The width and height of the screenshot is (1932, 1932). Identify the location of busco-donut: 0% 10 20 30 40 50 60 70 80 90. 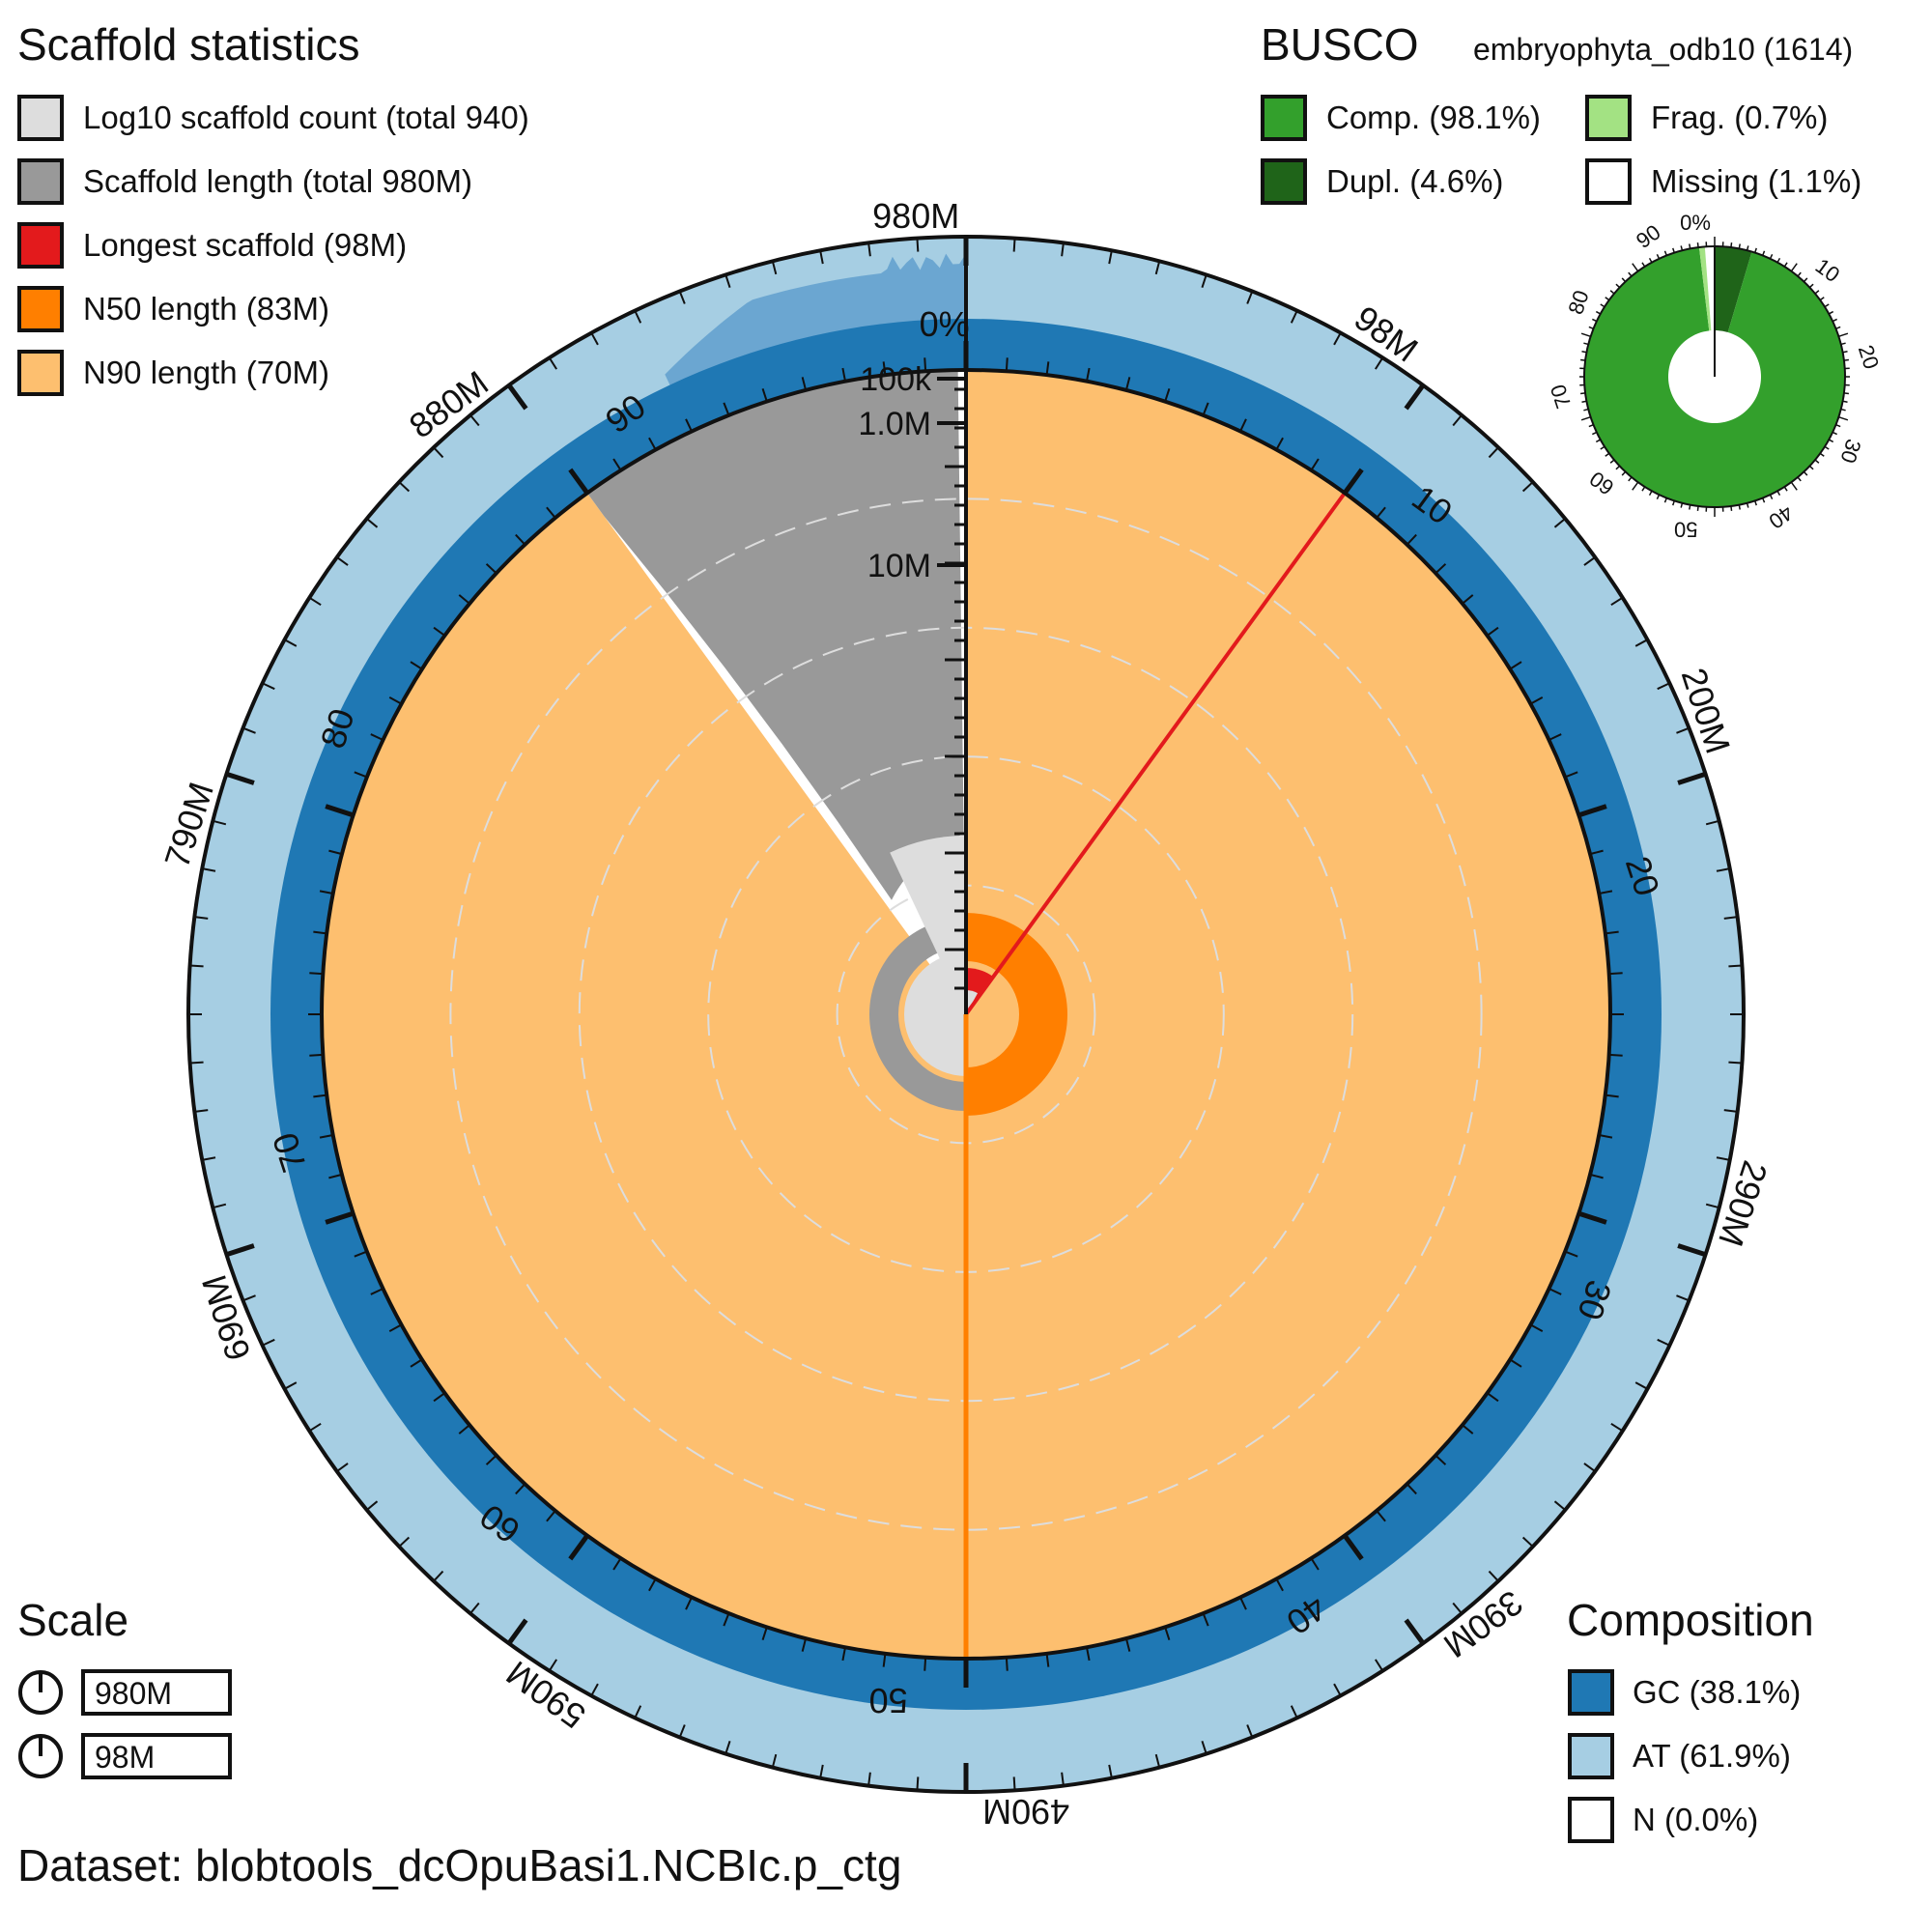
(1715, 376).